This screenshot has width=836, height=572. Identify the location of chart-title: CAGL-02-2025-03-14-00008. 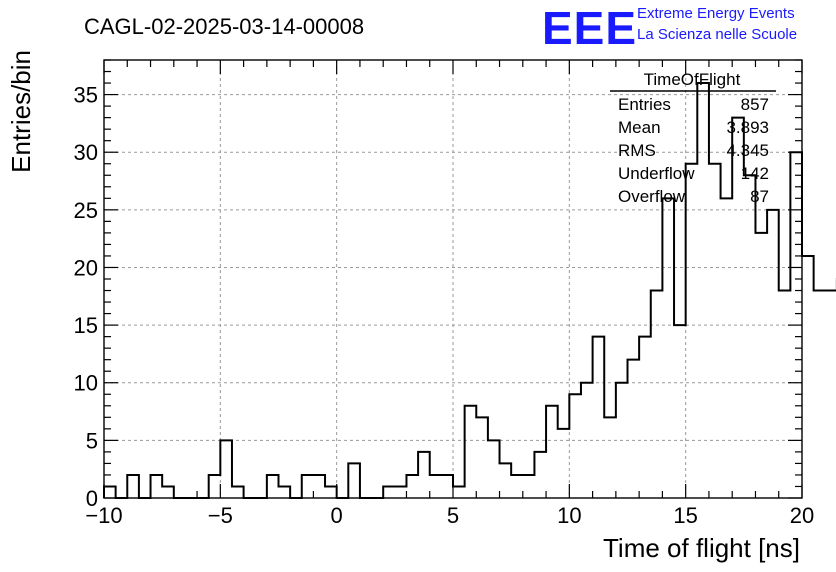
(224, 26).